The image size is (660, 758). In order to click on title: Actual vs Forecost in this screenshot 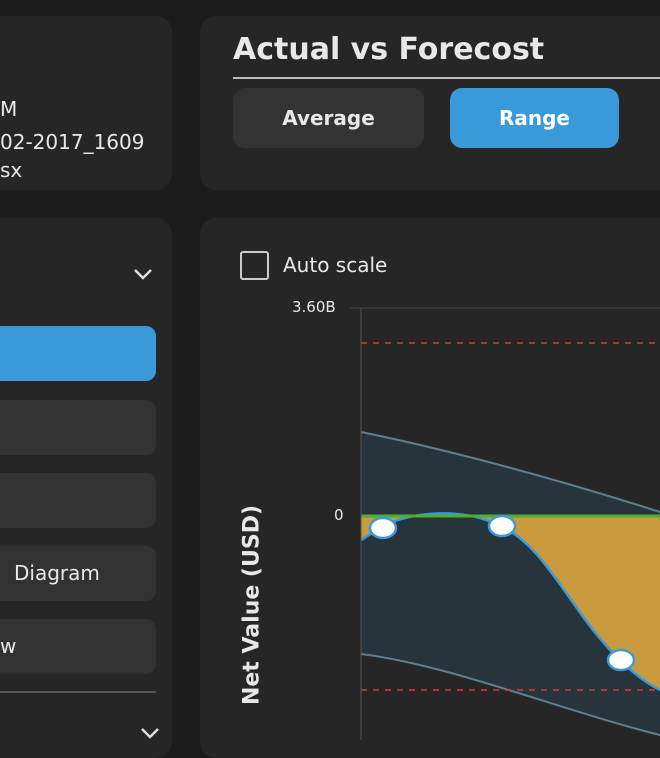, I will do `click(389, 49)`.